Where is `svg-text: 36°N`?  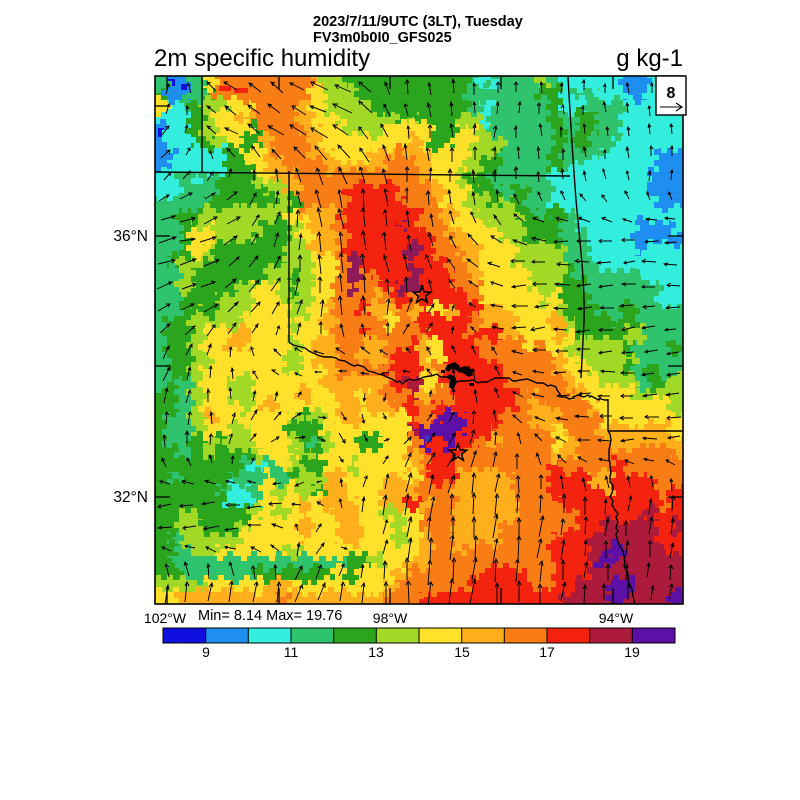
svg-text: 36°N is located at coordinates (130, 236).